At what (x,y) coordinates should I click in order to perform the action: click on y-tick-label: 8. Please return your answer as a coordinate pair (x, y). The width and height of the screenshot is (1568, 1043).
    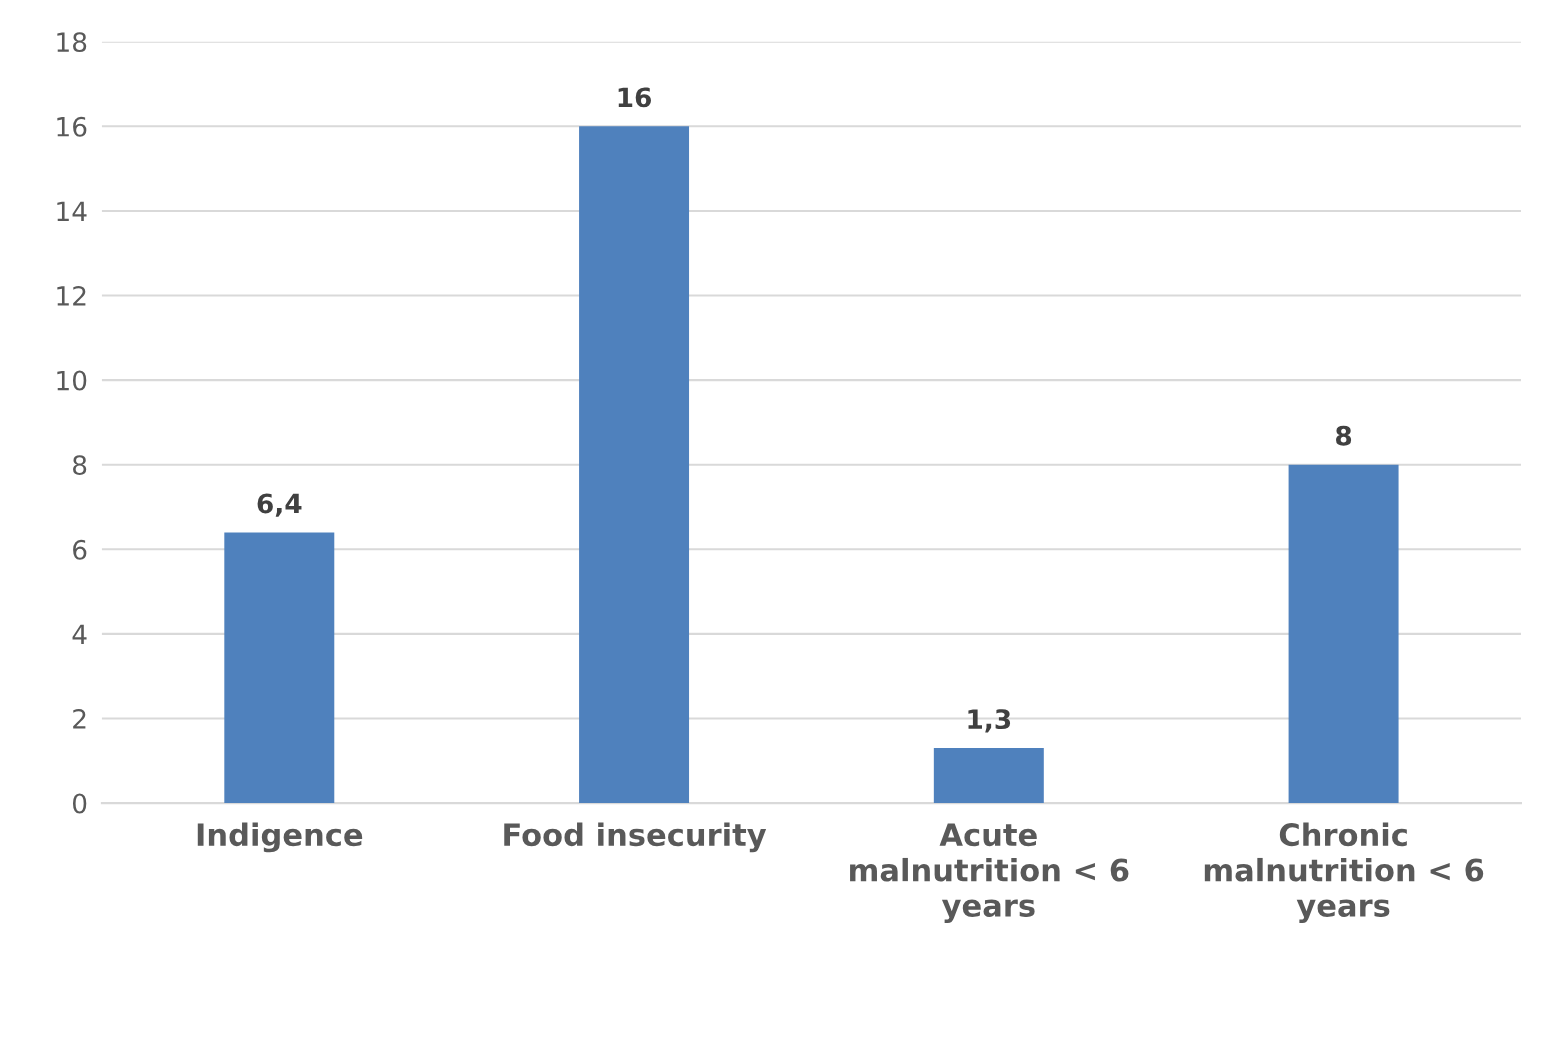
    Looking at the image, I should click on (80, 465).